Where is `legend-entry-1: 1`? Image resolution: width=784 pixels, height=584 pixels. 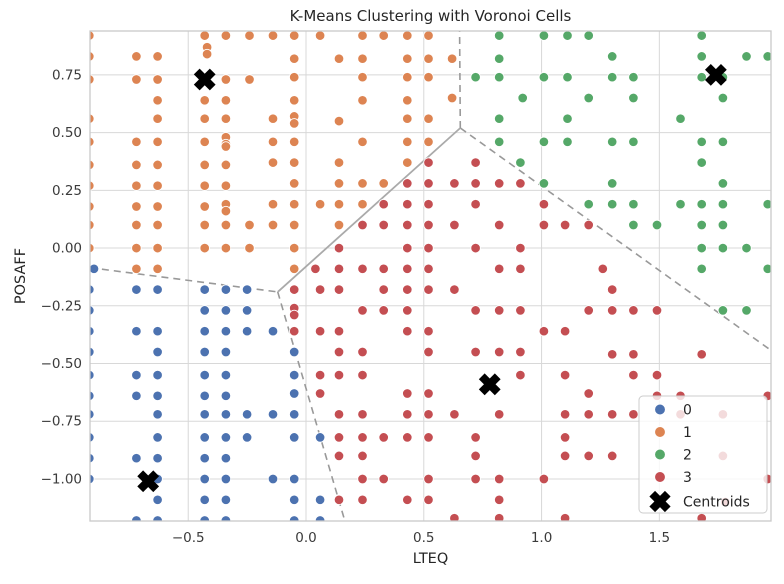 legend-entry-1: 1 is located at coordinates (673, 433).